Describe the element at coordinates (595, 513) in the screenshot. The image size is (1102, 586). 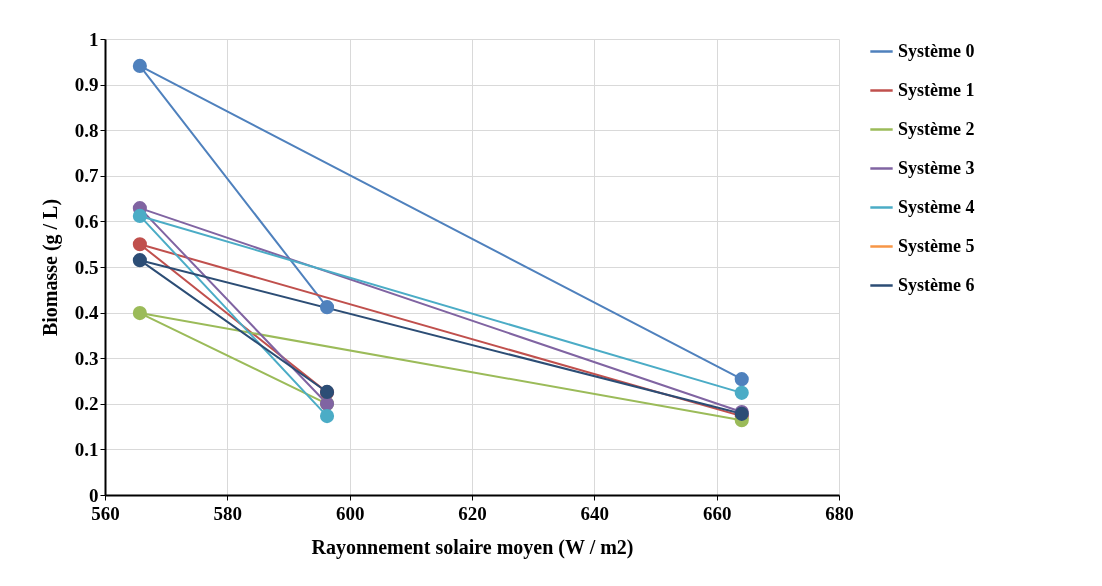
I see `x-tick-label: 640` at that location.